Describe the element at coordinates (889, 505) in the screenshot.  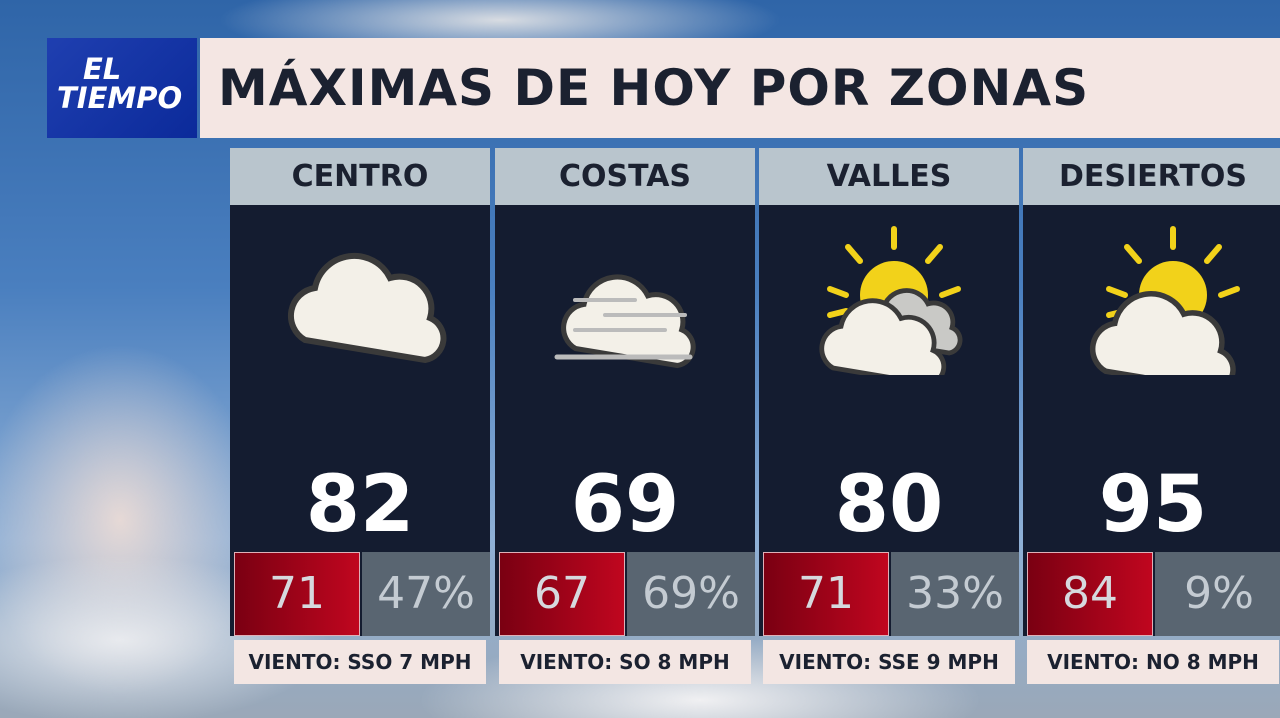
I see `high-temp: 80` at that location.